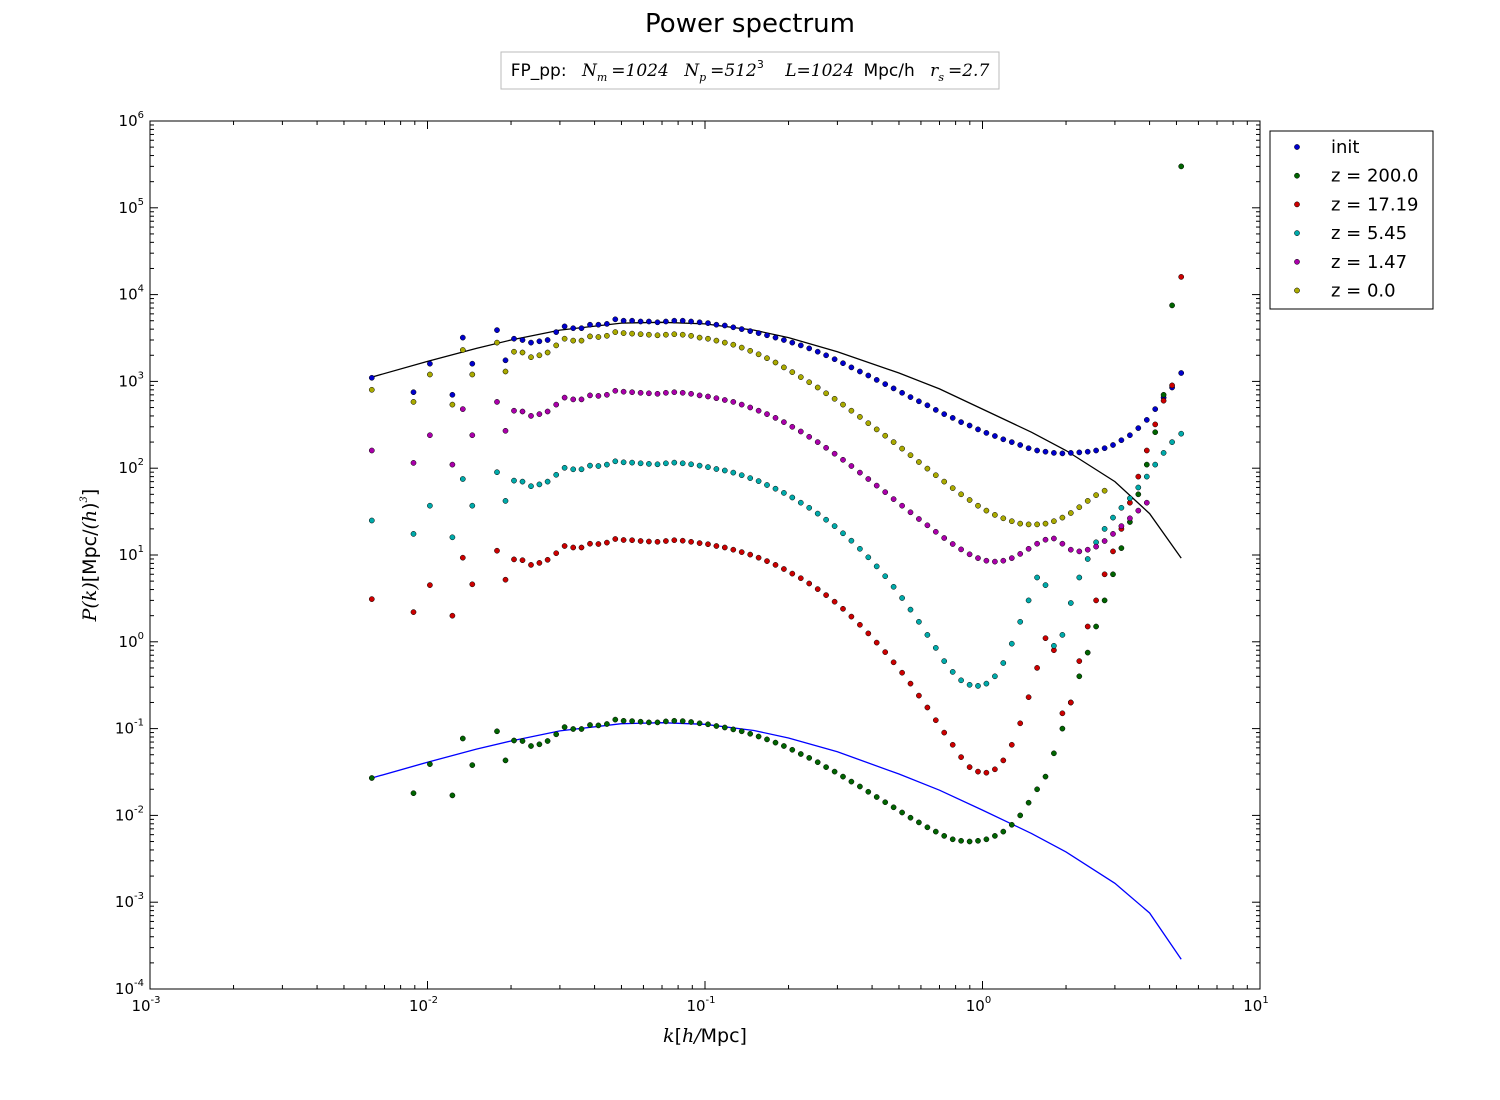 The width and height of the screenshot is (1500, 1100). Describe the element at coordinates (131, 120) in the screenshot. I see `y-tick-label: 10⁶` at that location.